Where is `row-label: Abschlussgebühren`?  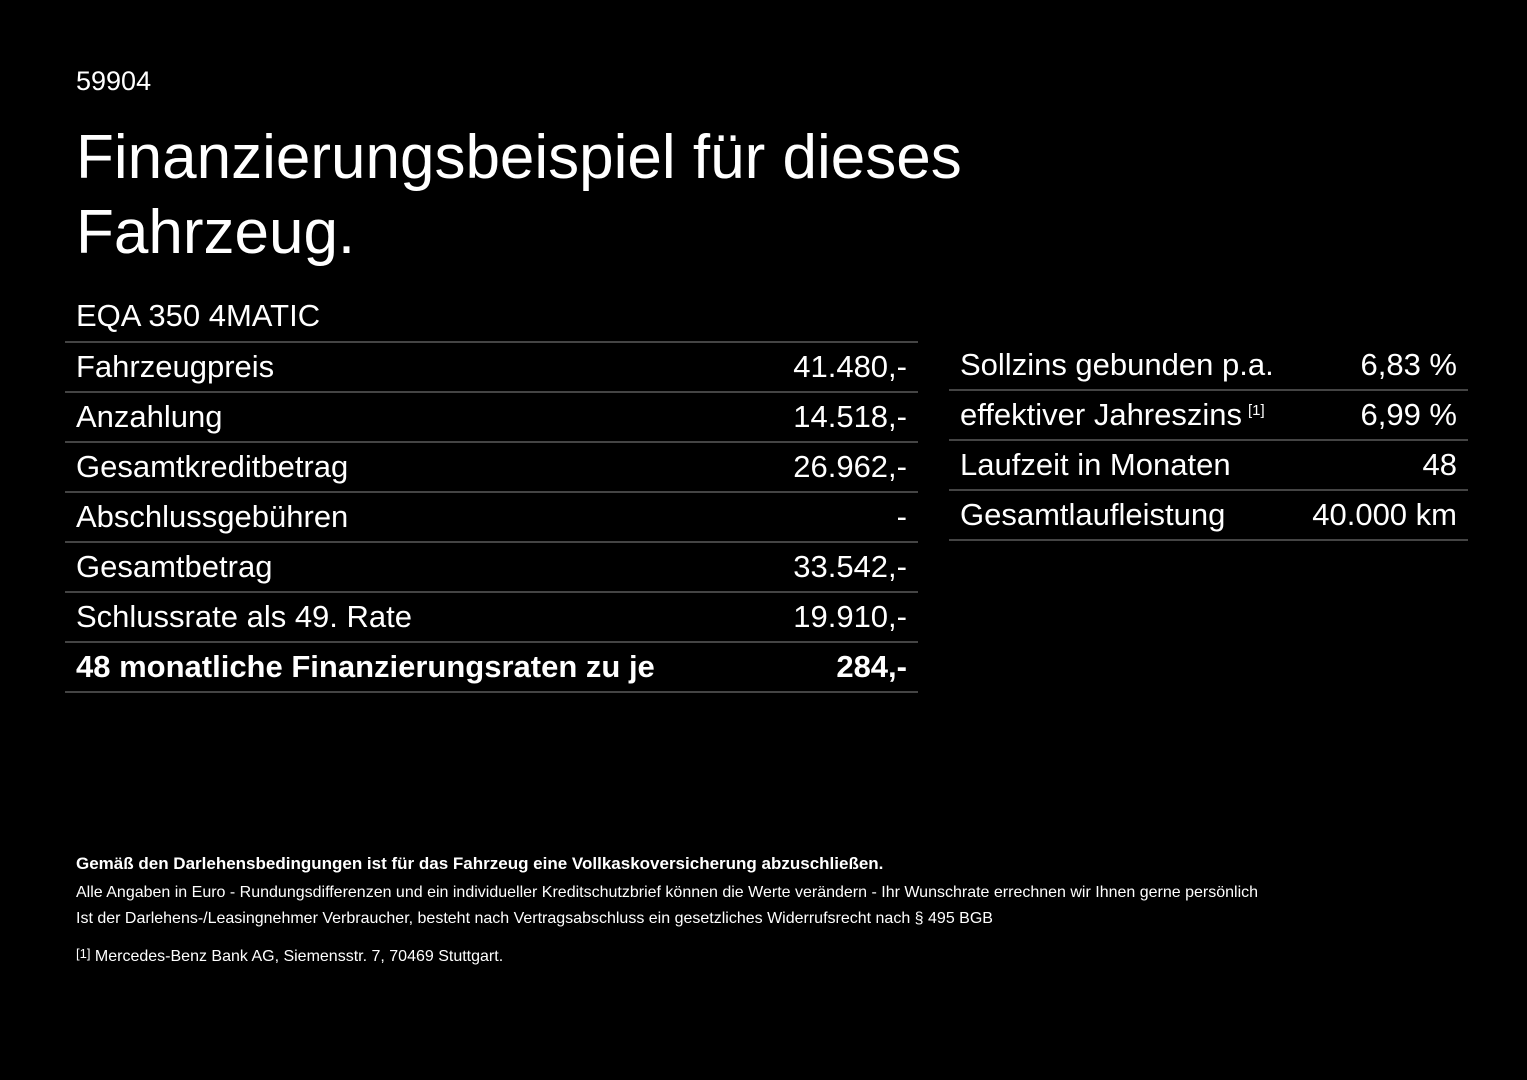
row-label: Abschlussgebühren is located at coordinates (212, 517).